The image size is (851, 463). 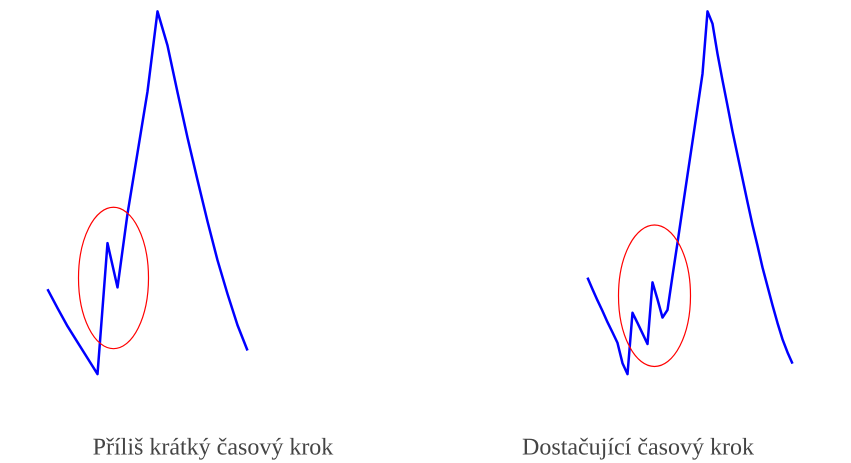 What do you see at coordinates (638, 447) in the screenshot?
I see `x-axis-title: Dostačující časový krok` at bounding box center [638, 447].